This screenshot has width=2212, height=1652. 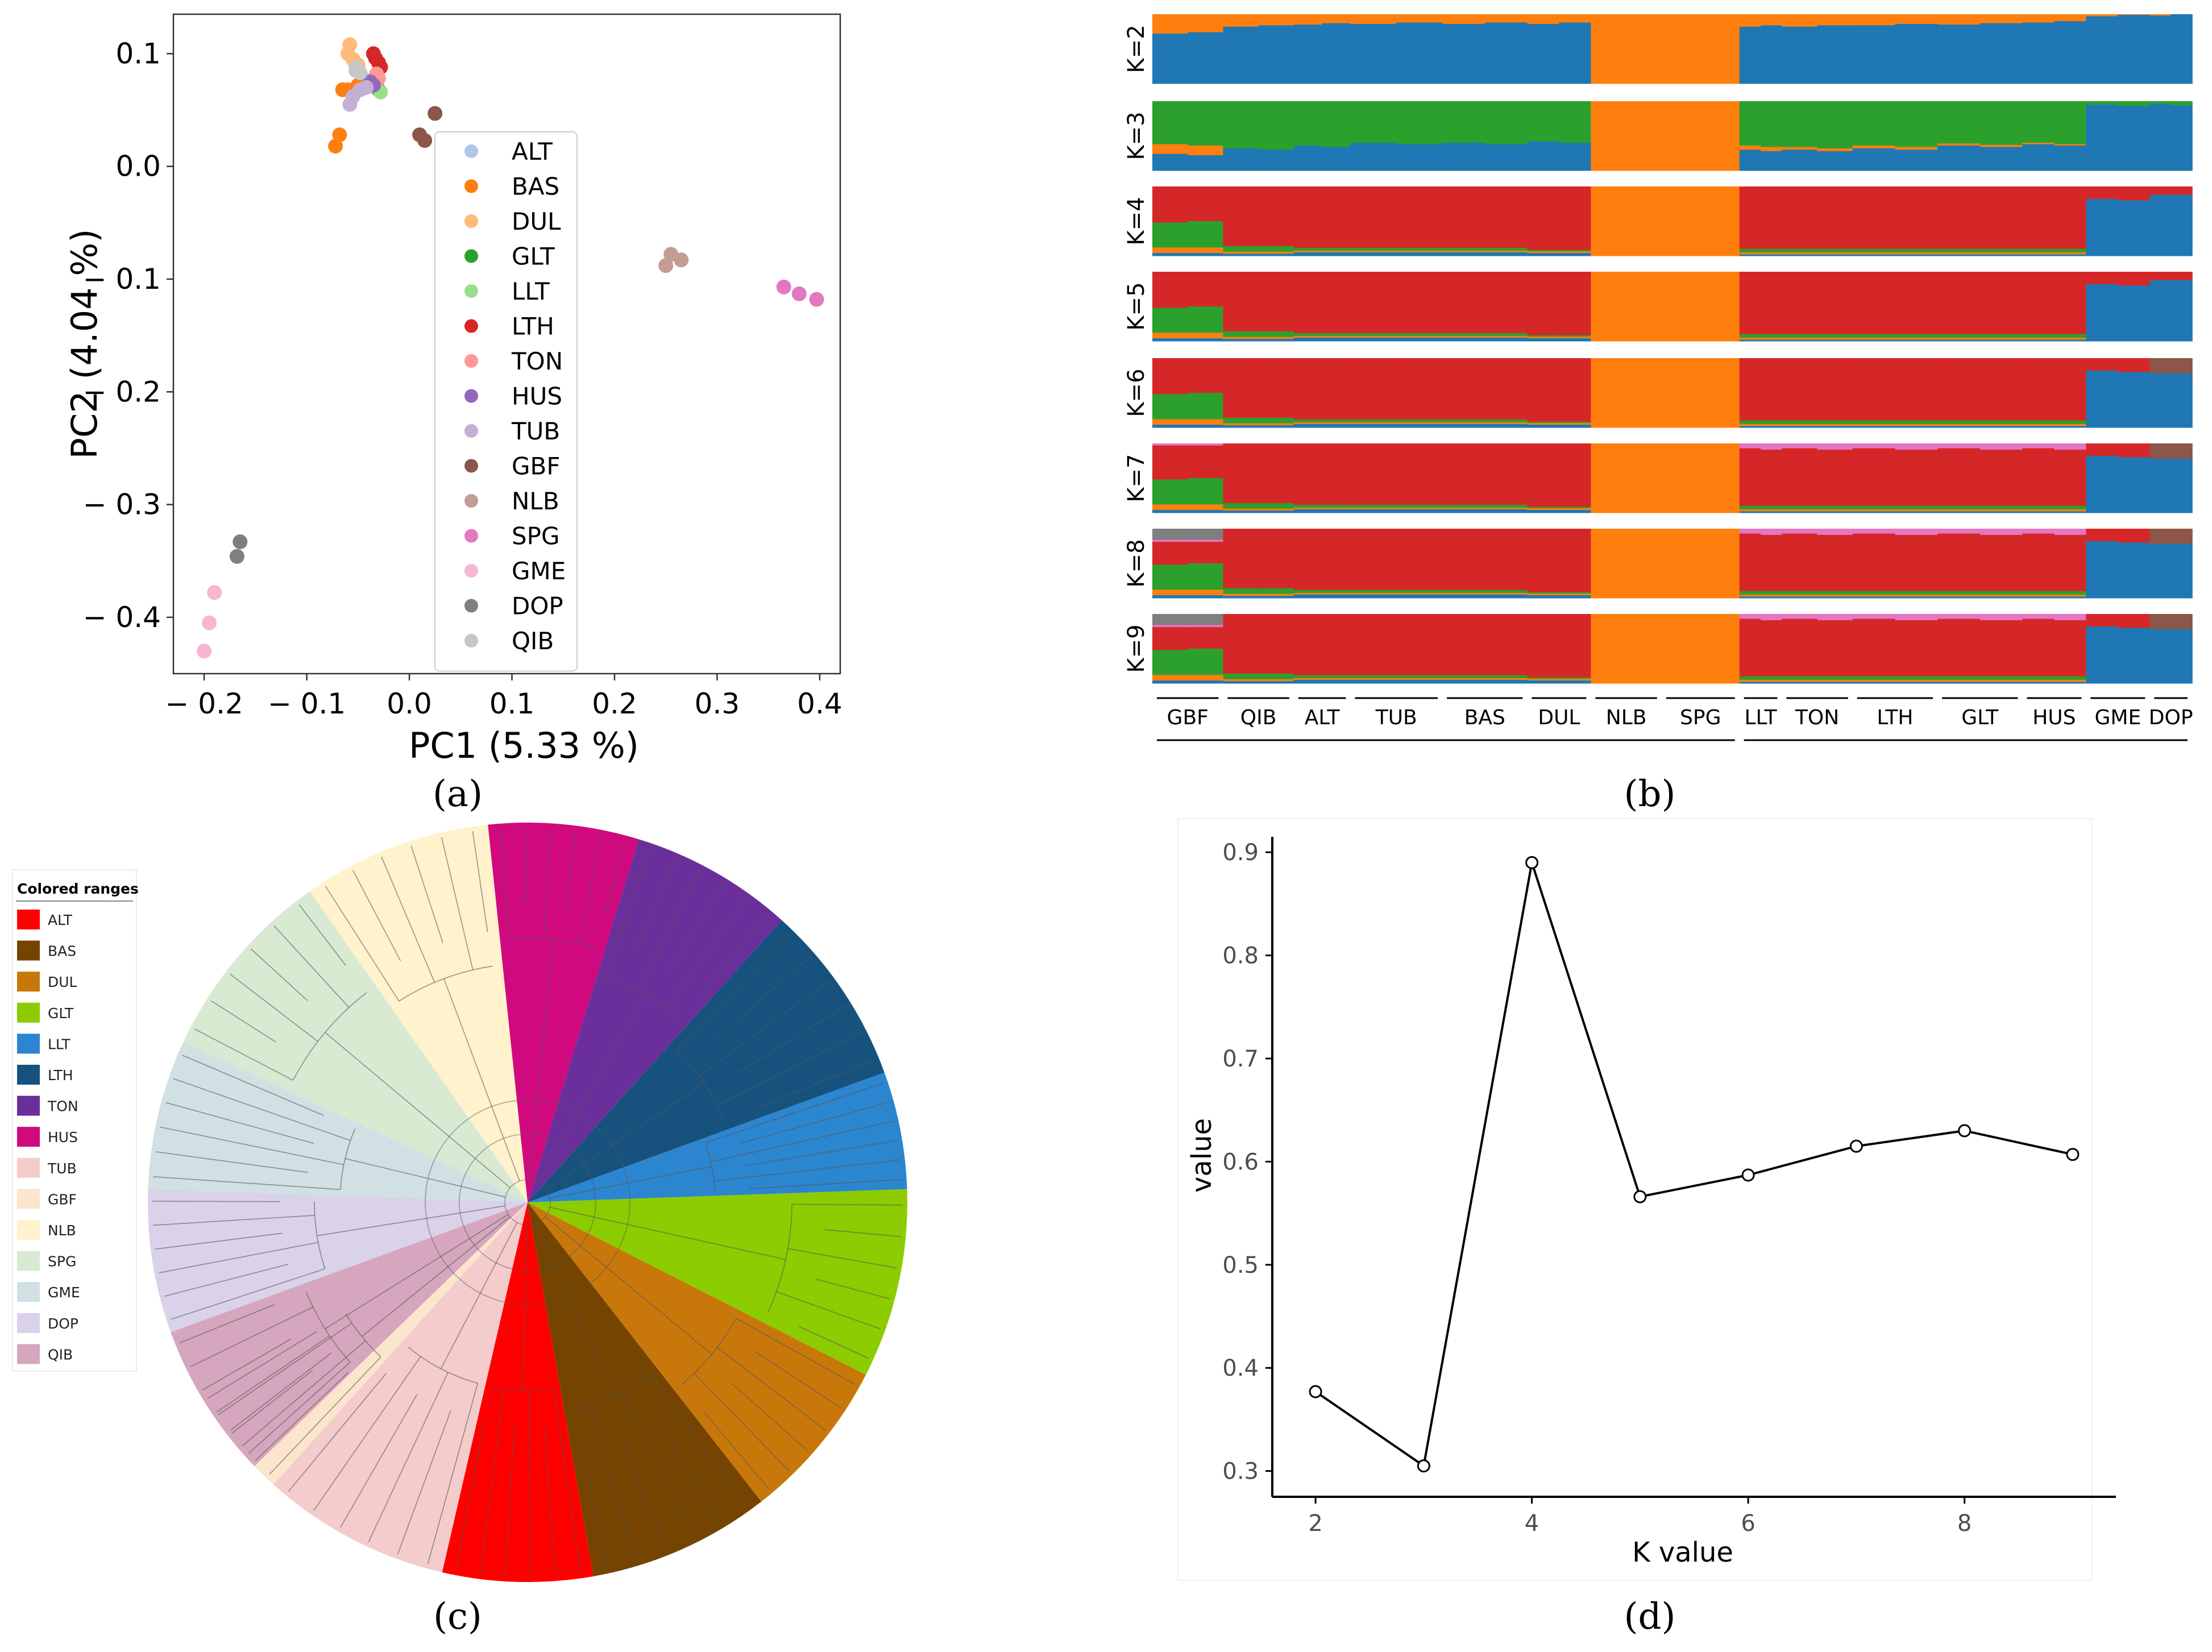 What do you see at coordinates (1720, 136) in the screenshot?
I see `ancestry-bar-spg` at bounding box center [1720, 136].